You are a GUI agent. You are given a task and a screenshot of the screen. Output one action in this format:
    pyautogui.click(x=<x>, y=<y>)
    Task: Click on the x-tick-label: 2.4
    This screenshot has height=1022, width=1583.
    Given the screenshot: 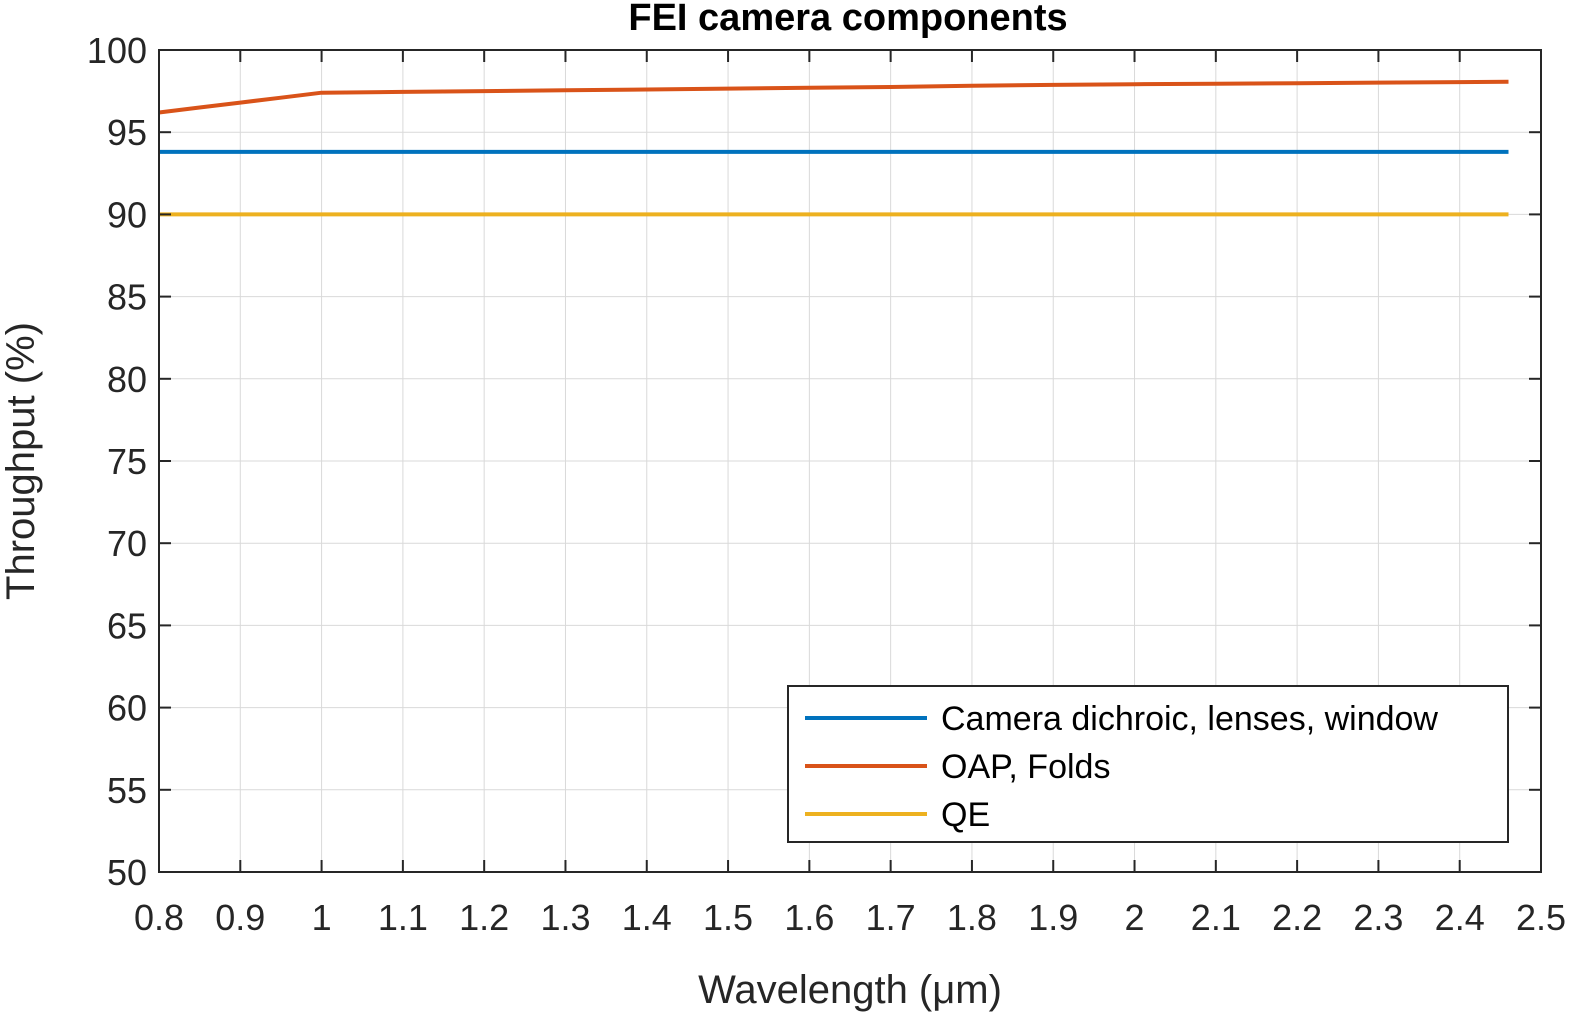 What is the action you would take?
    pyautogui.click(x=1460, y=917)
    